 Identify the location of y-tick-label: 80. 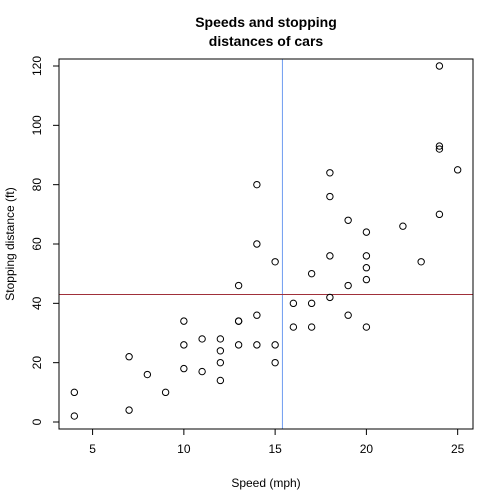
(37, 185).